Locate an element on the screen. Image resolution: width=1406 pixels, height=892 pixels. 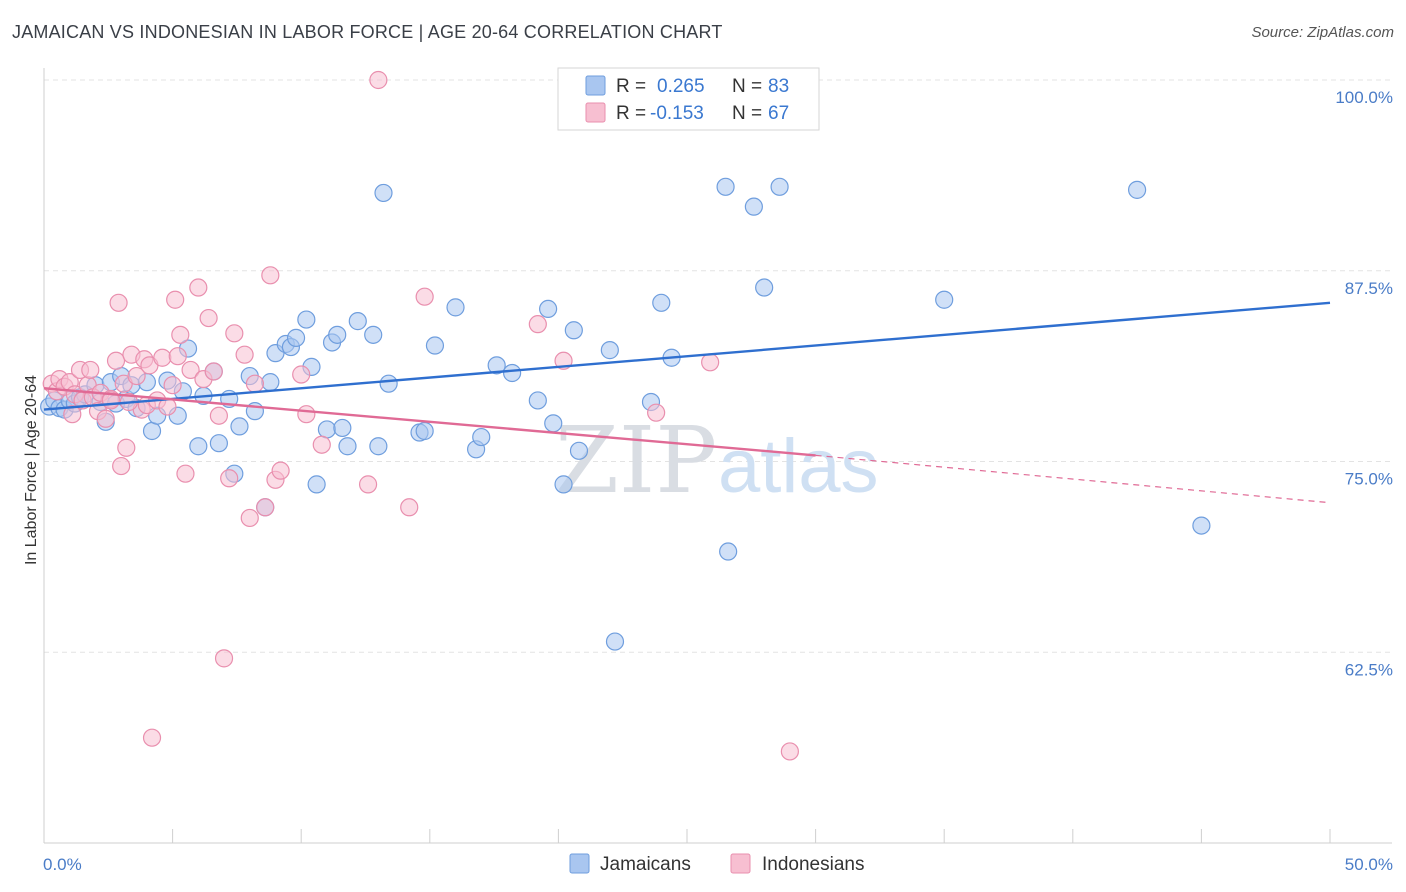
legend-n-value-1: 67 is located at coordinates (778, 113).